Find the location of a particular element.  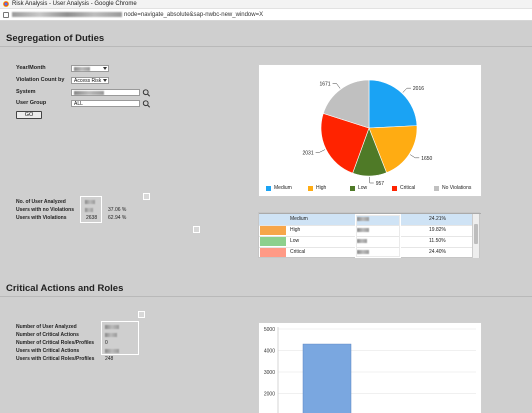

pie-slice-none is located at coordinates (346, 104).